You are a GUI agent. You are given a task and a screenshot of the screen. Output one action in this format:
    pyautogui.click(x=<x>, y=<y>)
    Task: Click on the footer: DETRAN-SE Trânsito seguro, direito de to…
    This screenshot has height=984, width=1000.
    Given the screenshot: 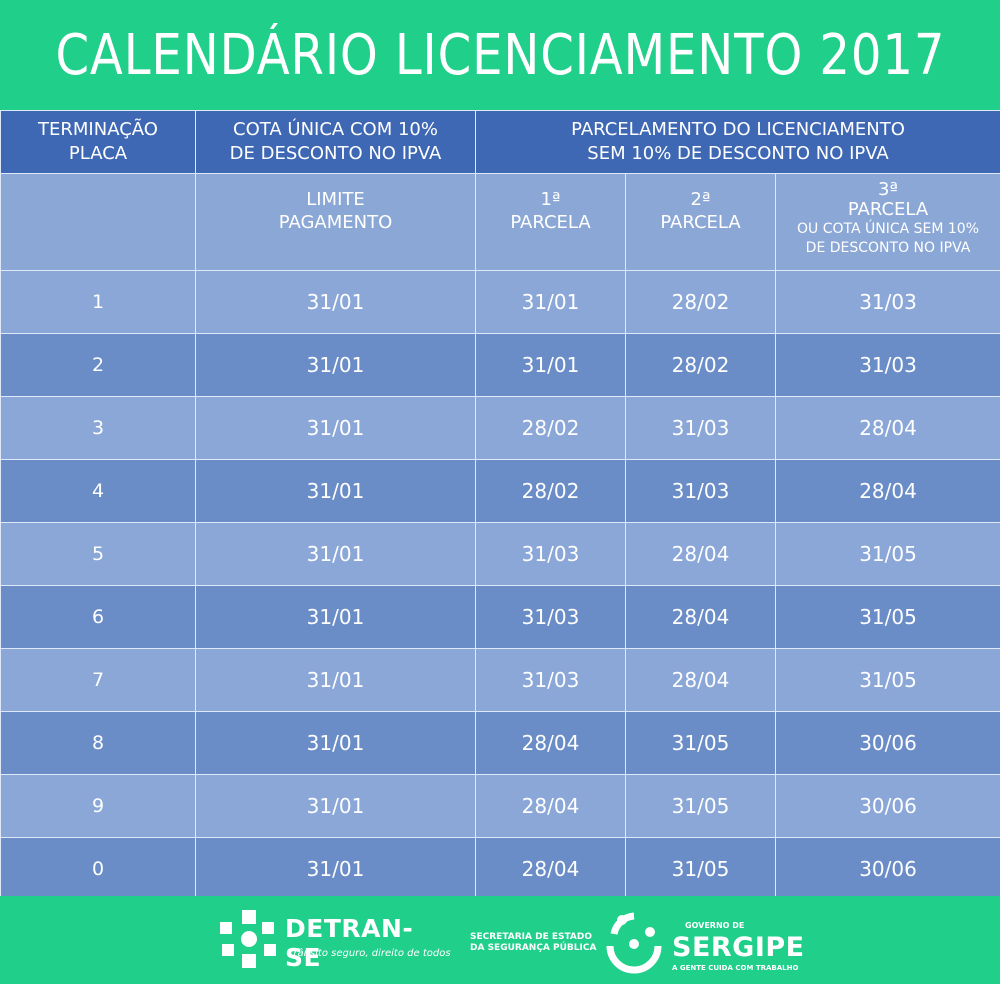 What is the action you would take?
    pyautogui.click(x=500, y=940)
    